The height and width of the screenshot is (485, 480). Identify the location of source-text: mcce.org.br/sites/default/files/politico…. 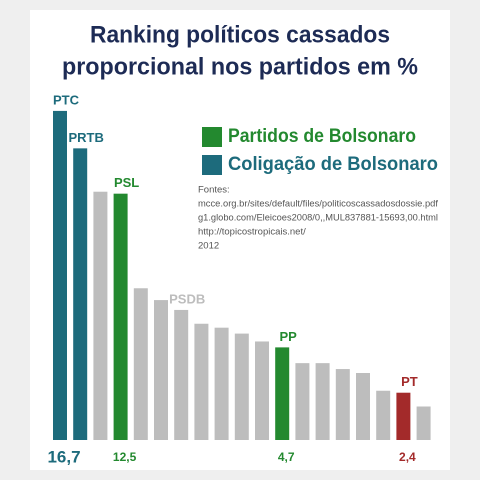
(318, 204).